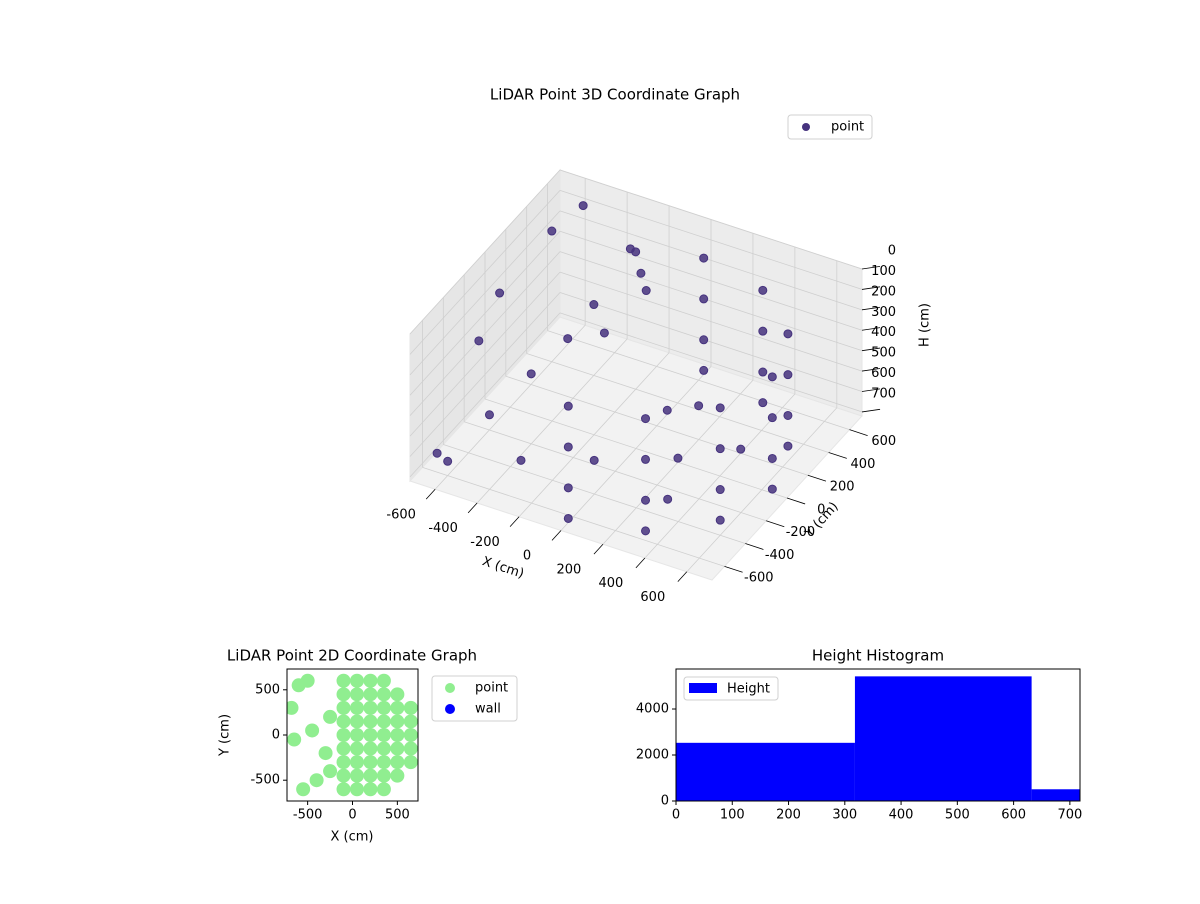  I want to click on z-tick-label: 600, so click(883, 373).